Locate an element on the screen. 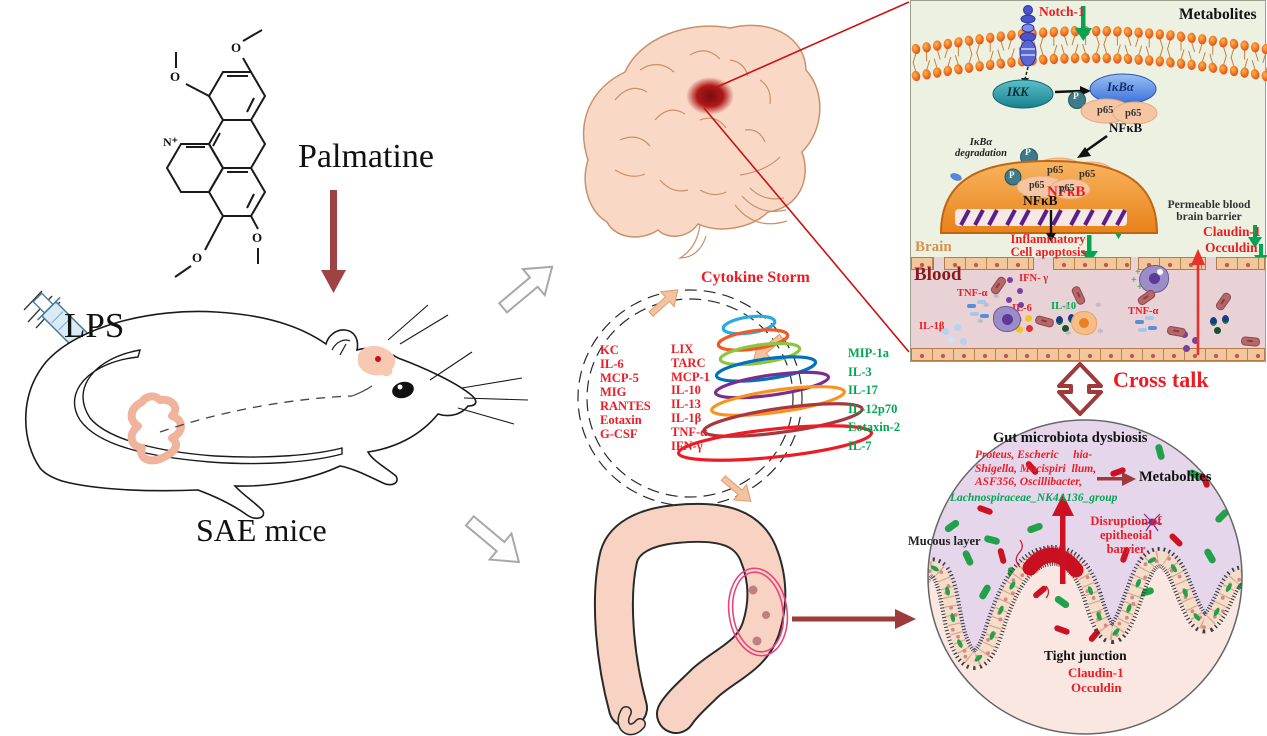  cytokine-item: MCP-5 is located at coordinates (619, 378).